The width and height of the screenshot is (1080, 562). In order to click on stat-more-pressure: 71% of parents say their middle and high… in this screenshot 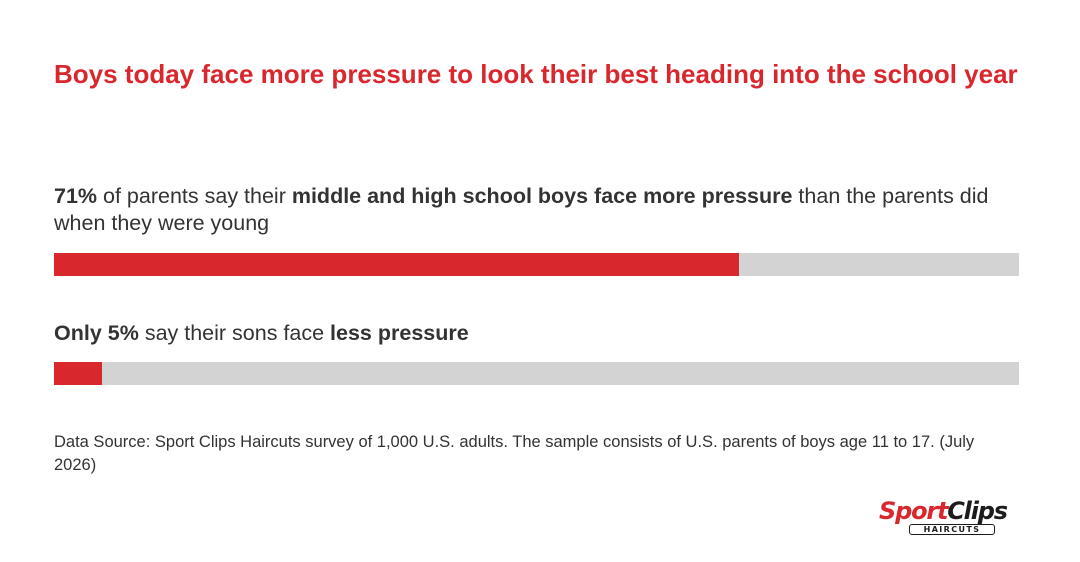, I will do `click(544, 210)`.